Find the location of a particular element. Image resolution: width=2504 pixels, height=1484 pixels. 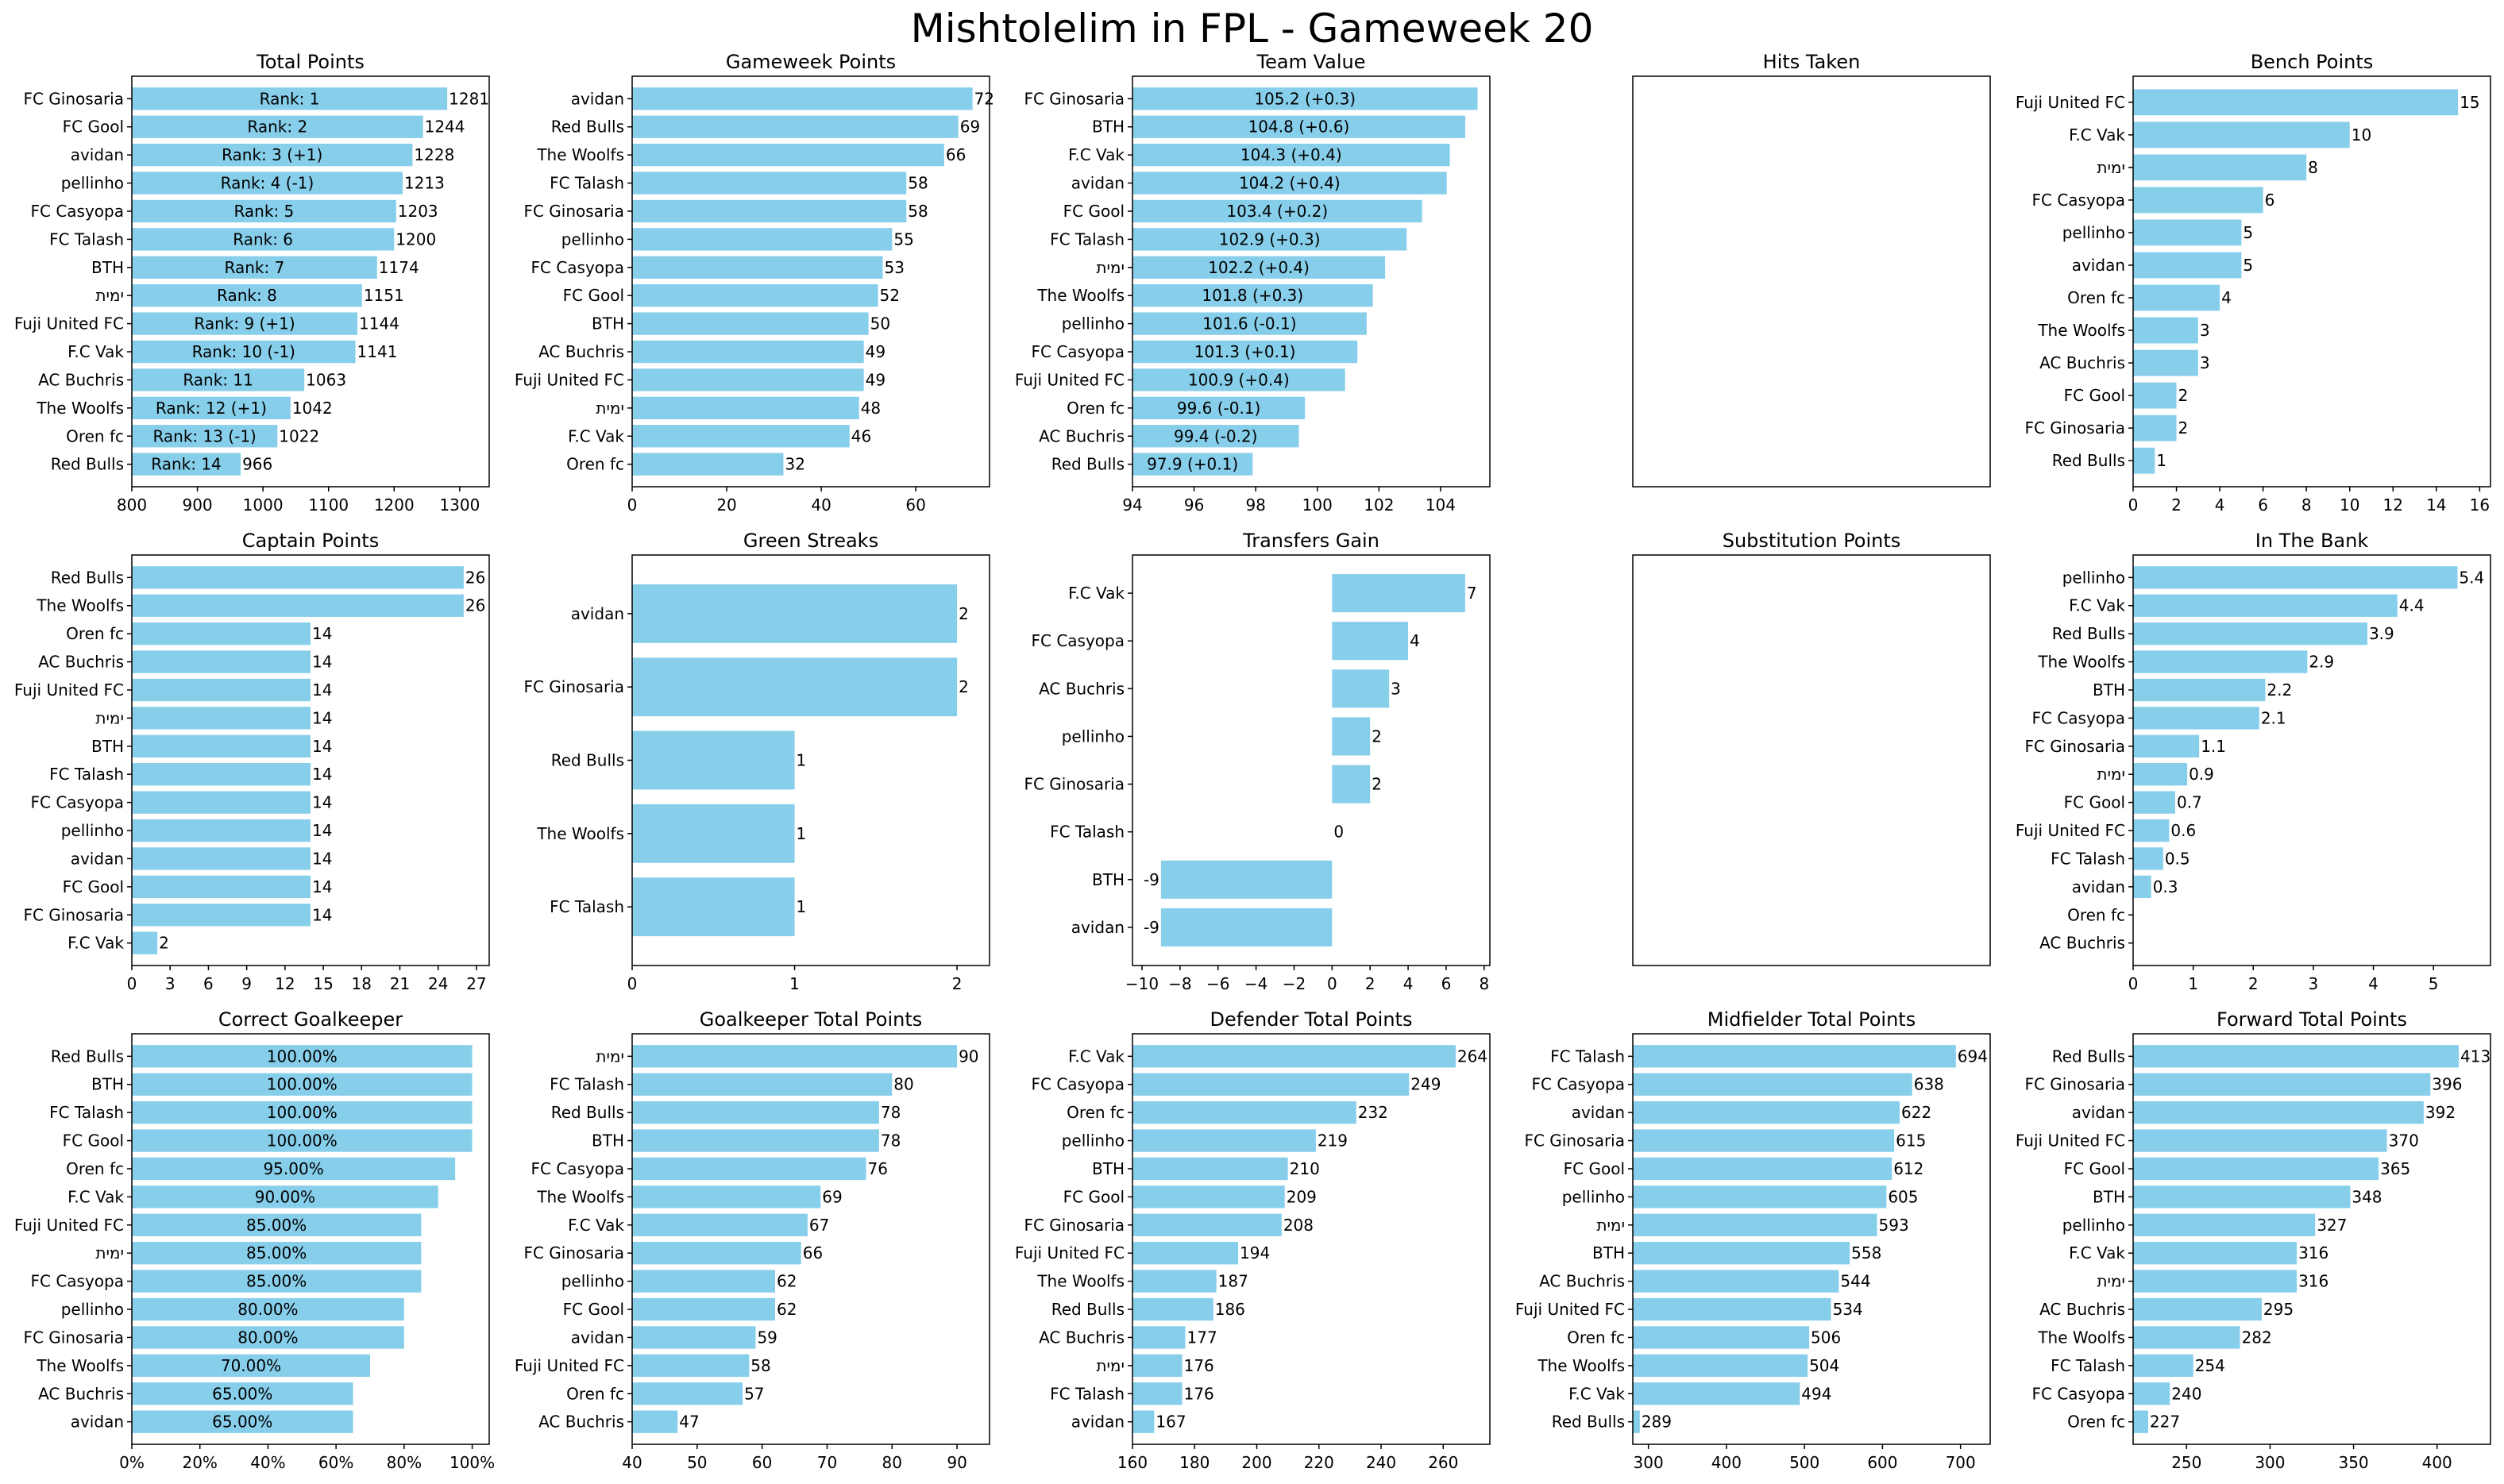

bar-inner-label: 85.00% is located at coordinates (276, 1282).